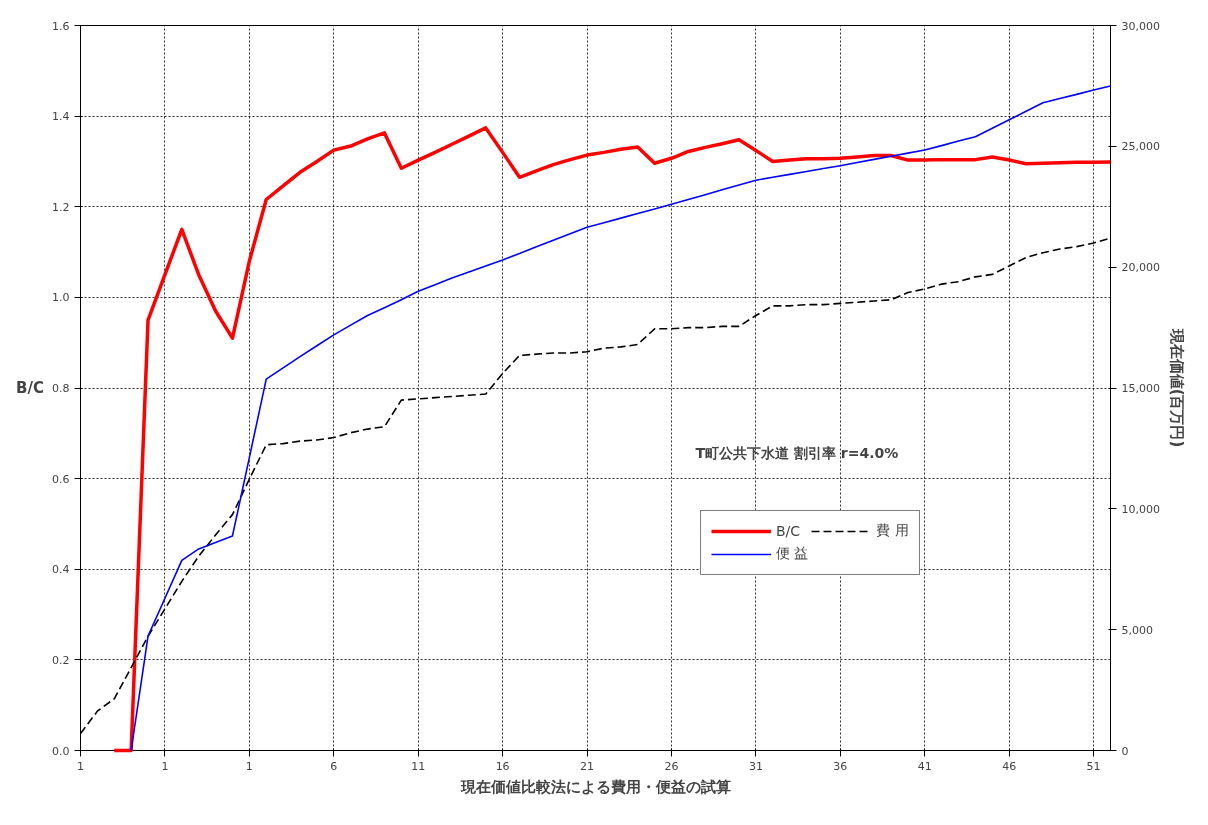  What do you see at coordinates (892, 531) in the screenshot?
I see `legend-label: 費 用` at bounding box center [892, 531].